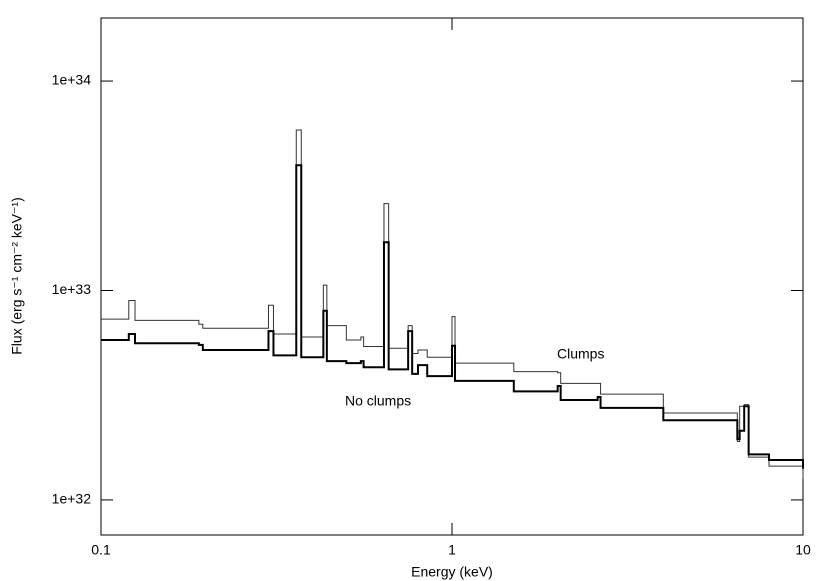  I want to click on x-tick-label: 1, so click(452, 550).